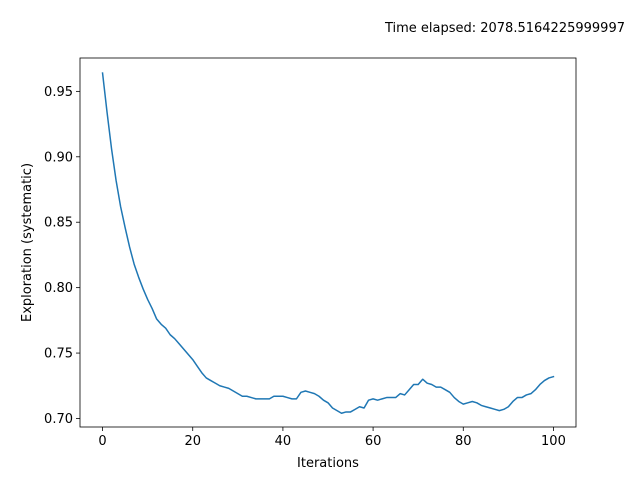 The width and height of the screenshot is (640, 480). What do you see at coordinates (27, 242) in the screenshot?
I see `y-axis-label: Exploration (systematic)` at bounding box center [27, 242].